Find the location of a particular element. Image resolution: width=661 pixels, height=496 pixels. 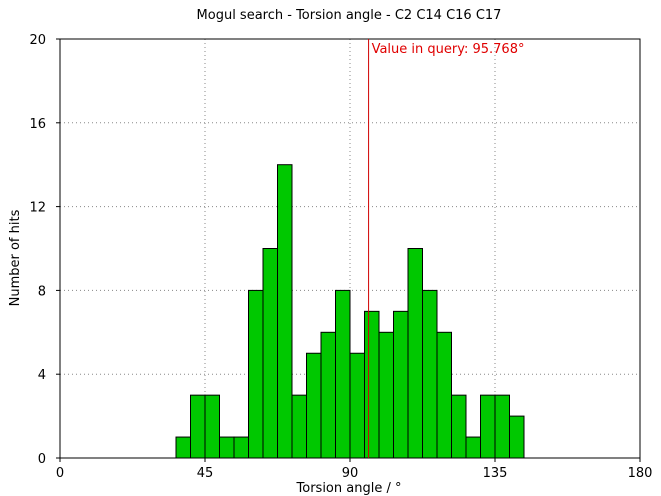

y-tick-label: 8 is located at coordinates (42, 291).